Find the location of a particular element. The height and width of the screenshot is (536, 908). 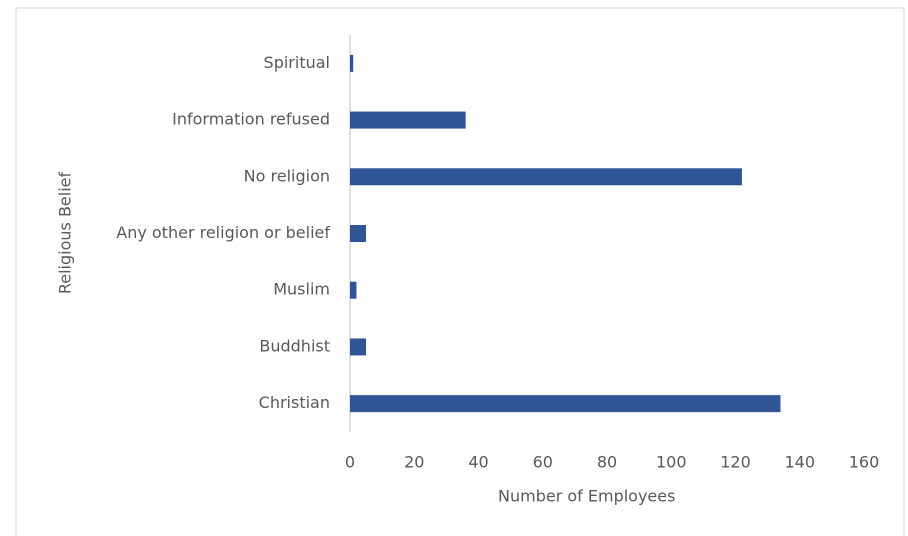

x-tick-label: 160 is located at coordinates (864, 462).